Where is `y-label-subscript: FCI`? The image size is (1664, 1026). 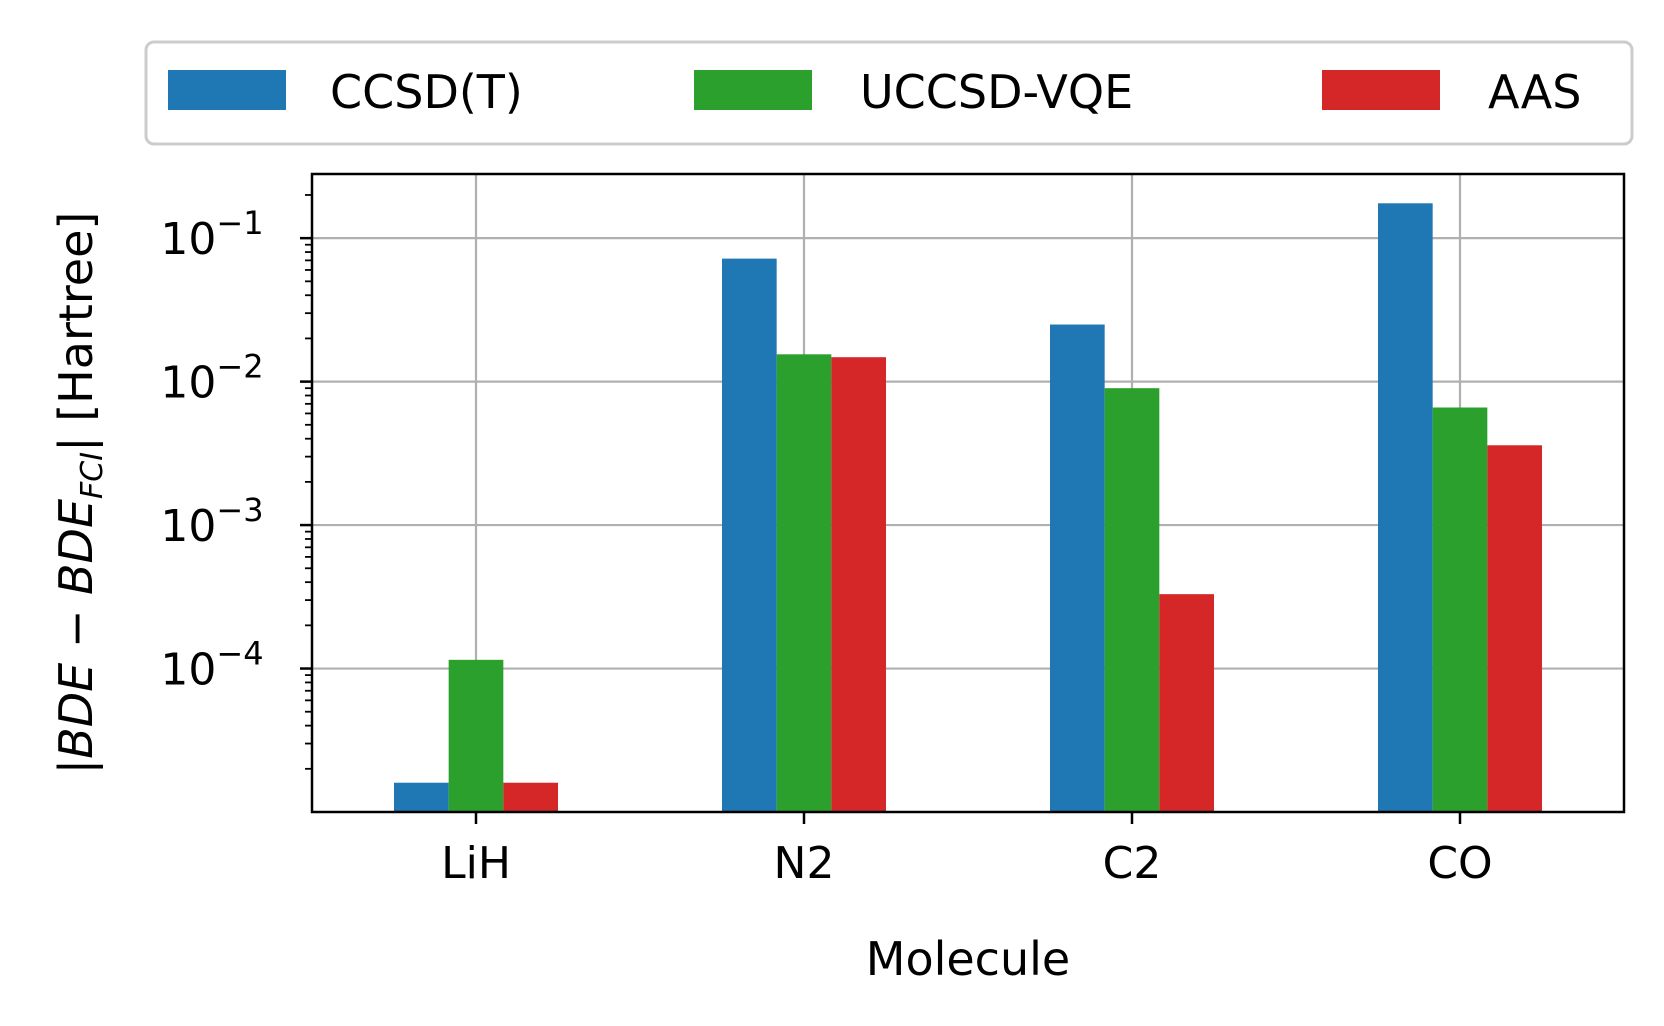
y-label-subscript: FCI is located at coordinates (92, 475).